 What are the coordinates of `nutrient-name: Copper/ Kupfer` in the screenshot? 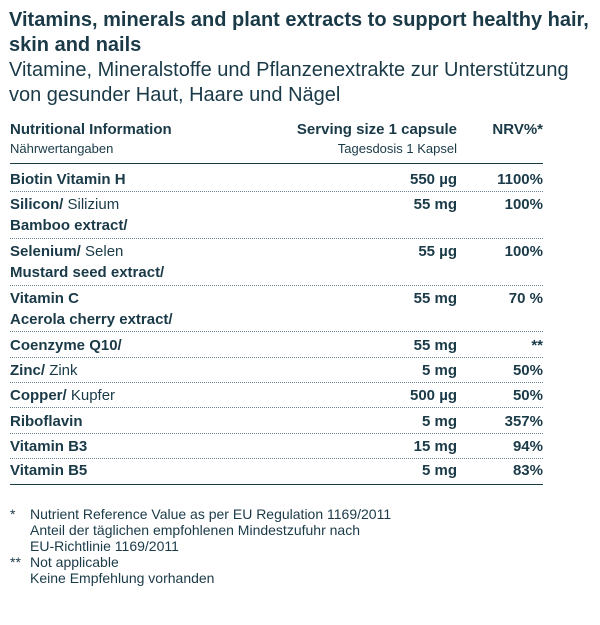 It's located at (63, 395).